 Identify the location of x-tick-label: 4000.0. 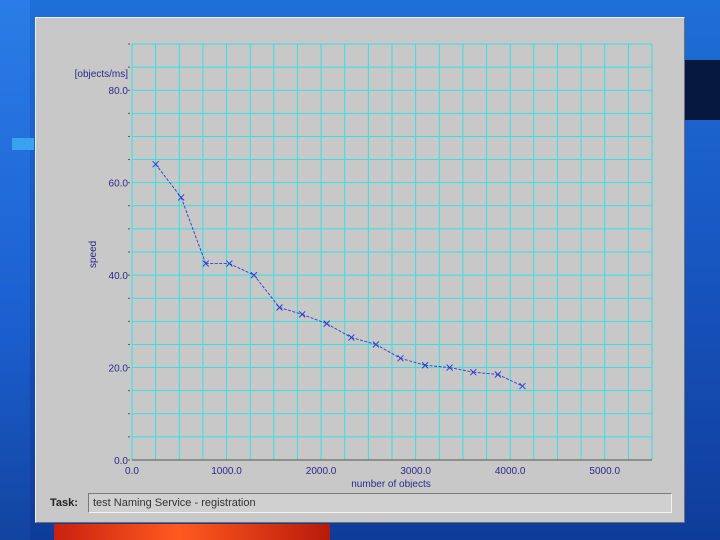
(510, 471).